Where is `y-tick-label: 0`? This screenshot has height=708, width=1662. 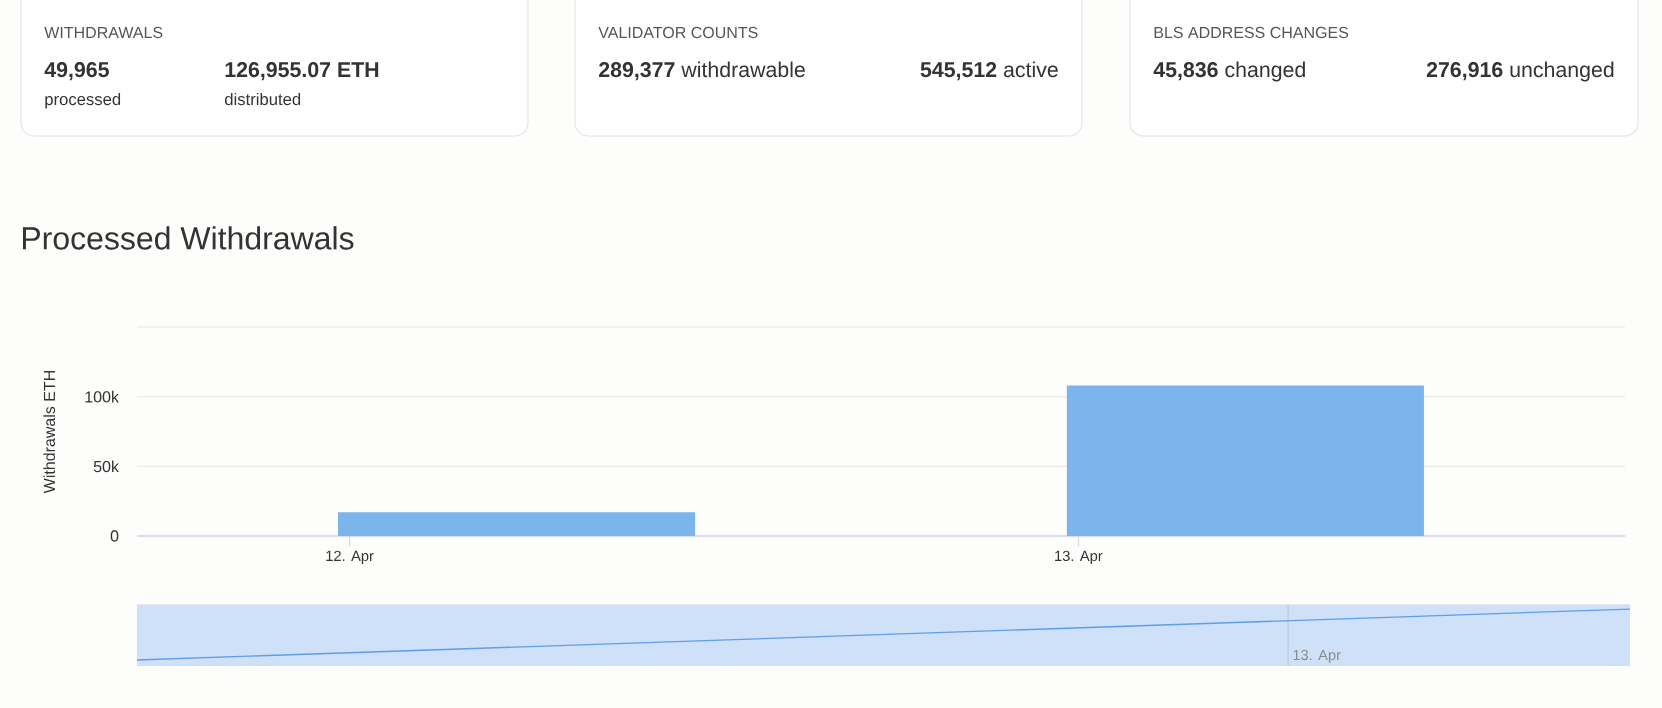 y-tick-label: 0 is located at coordinates (114, 536).